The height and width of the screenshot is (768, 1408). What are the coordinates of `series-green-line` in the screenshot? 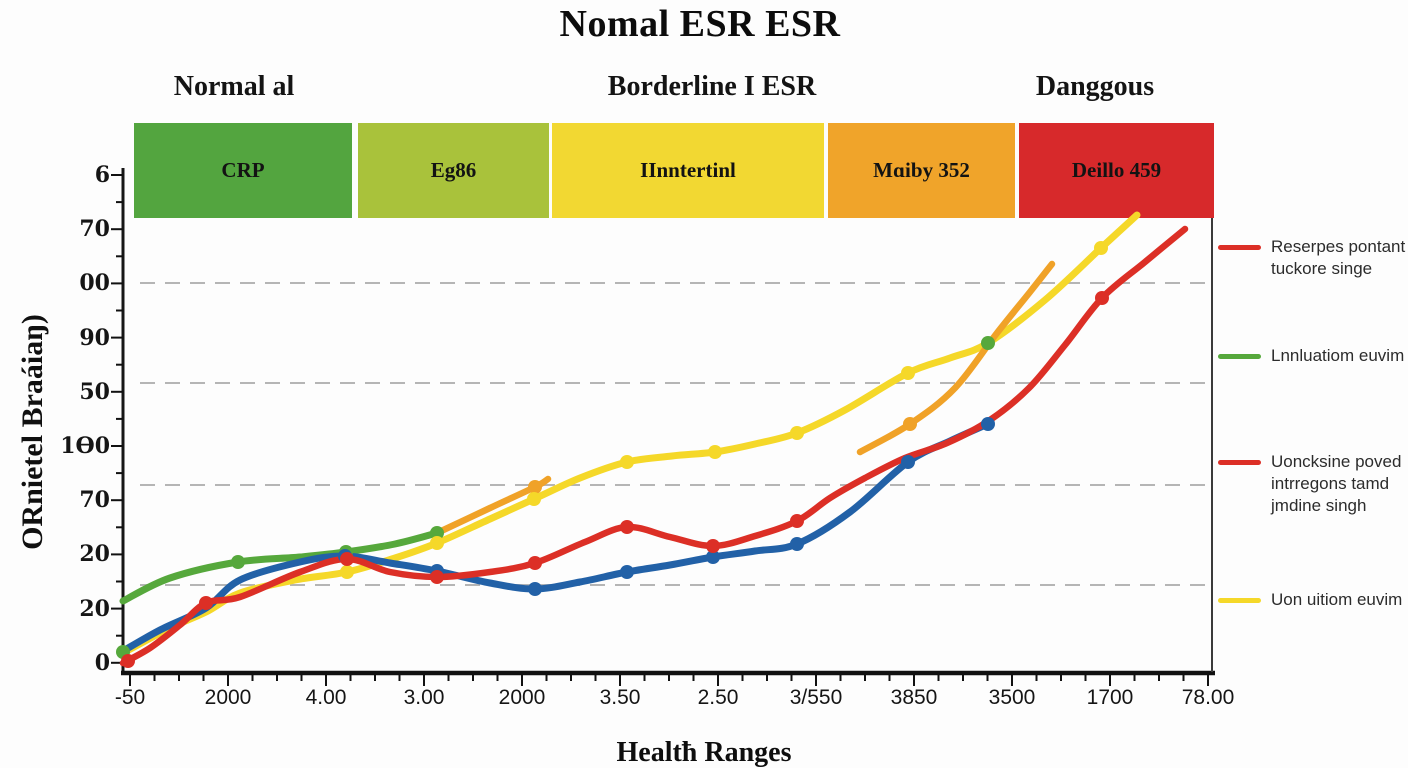 It's located at (280, 567).